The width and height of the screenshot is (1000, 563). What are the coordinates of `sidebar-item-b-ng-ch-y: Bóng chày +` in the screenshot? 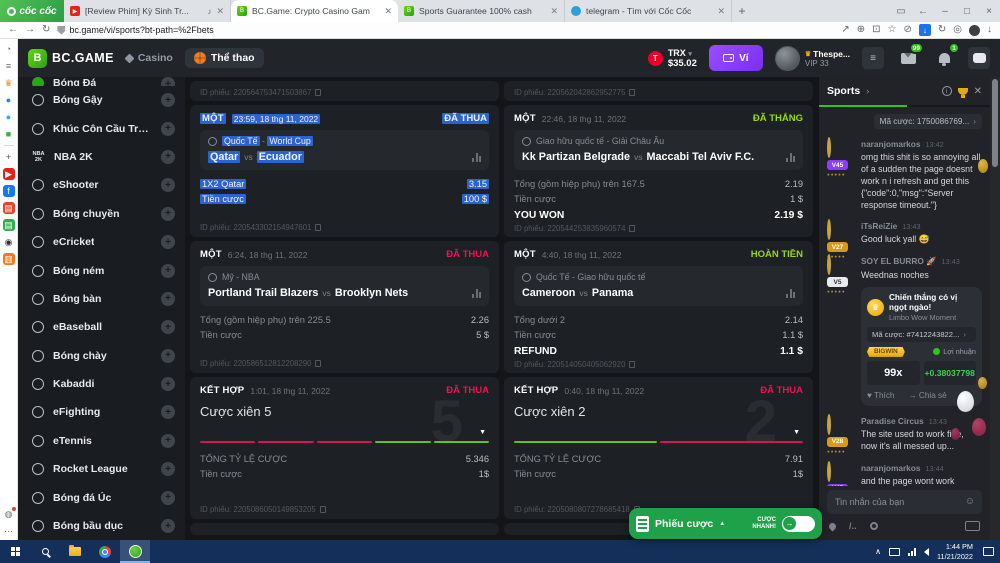 It's located at (101, 356).